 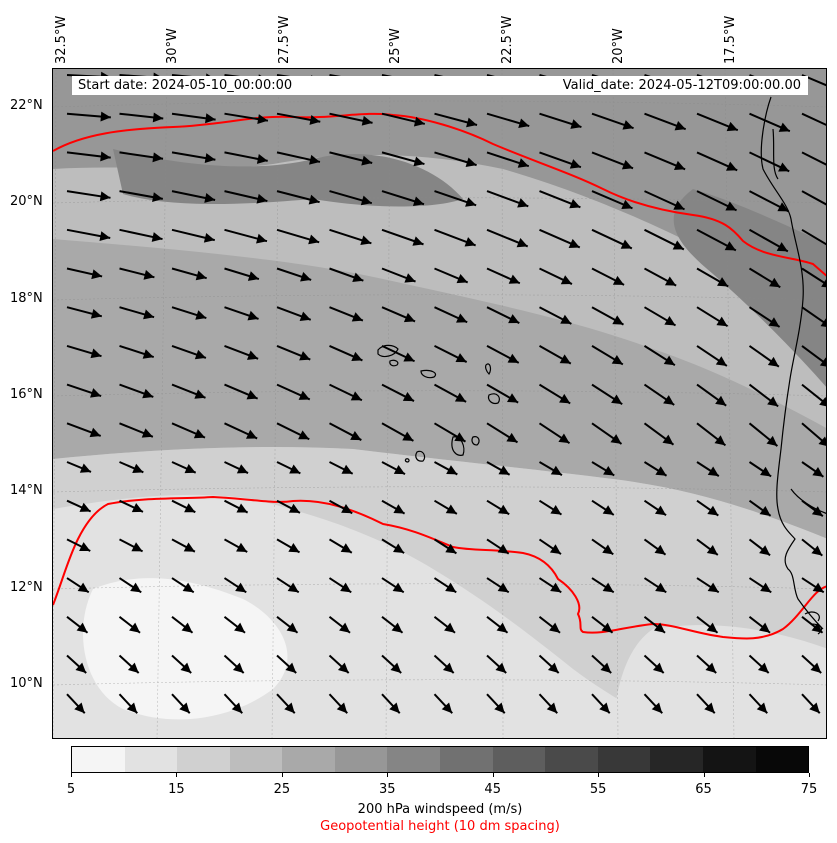 What do you see at coordinates (387, 789) in the screenshot?
I see `colorbar-tick-label: 35` at bounding box center [387, 789].